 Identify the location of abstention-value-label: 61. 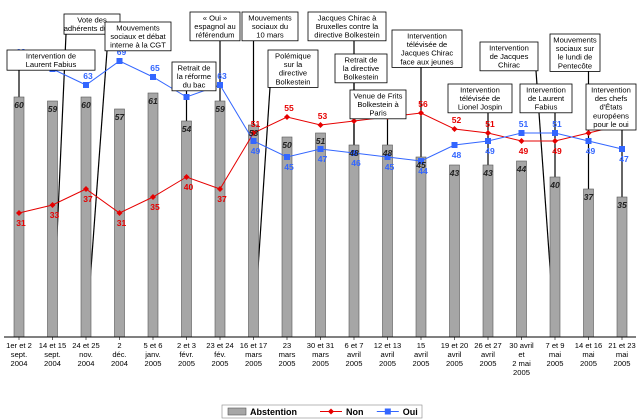
(153, 101).